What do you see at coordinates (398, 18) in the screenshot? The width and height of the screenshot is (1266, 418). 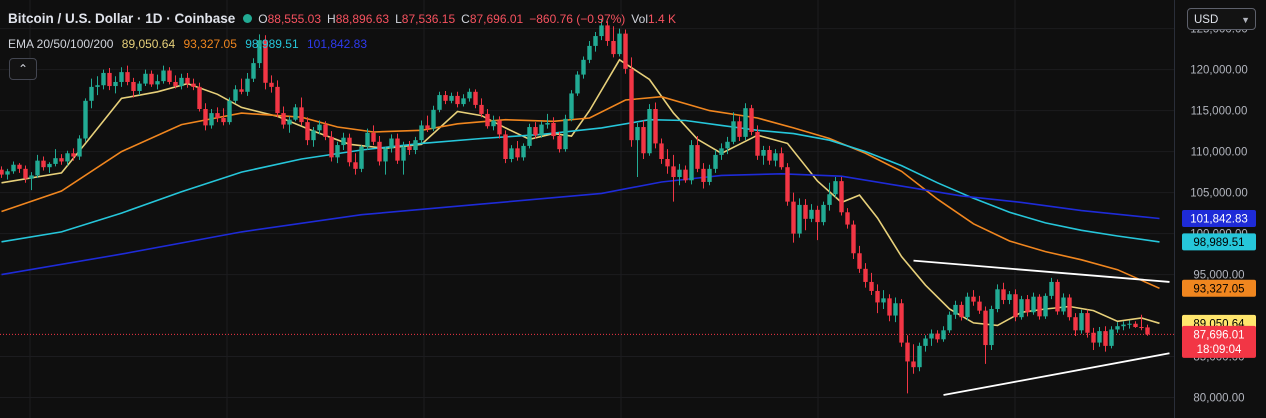 I see `low-label: L` at bounding box center [398, 18].